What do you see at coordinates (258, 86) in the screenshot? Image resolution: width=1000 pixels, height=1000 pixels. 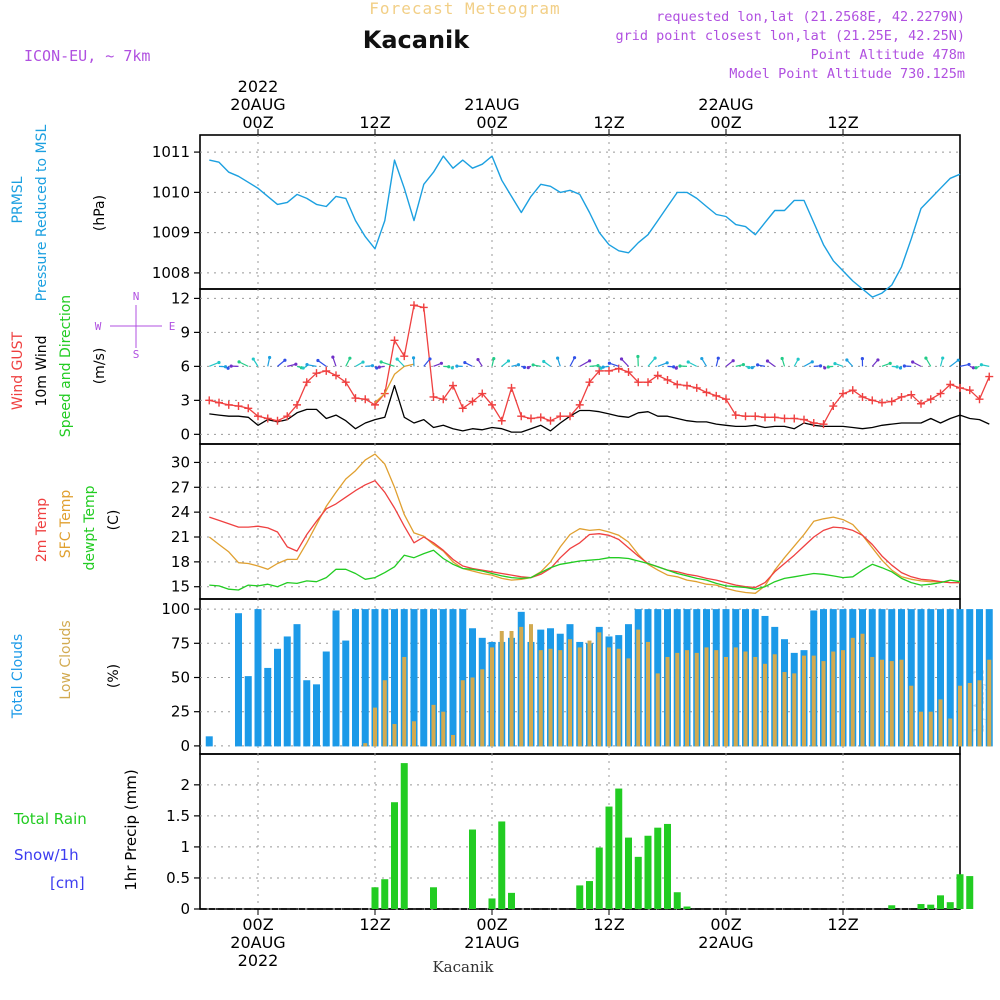 I see `top-time-label: 2022` at bounding box center [258, 86].